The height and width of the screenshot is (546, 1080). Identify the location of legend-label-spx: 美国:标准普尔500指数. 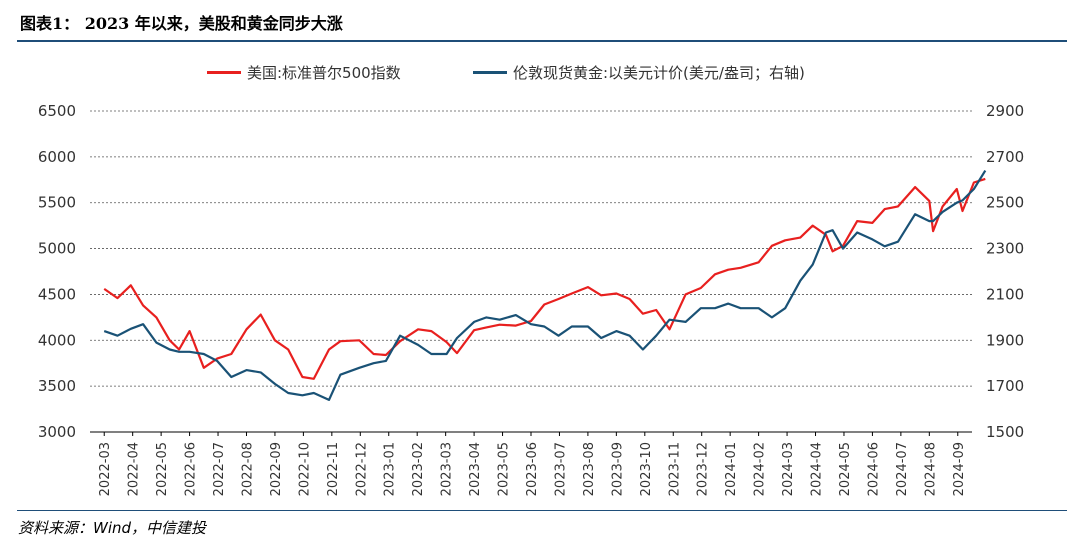
(324, 73).